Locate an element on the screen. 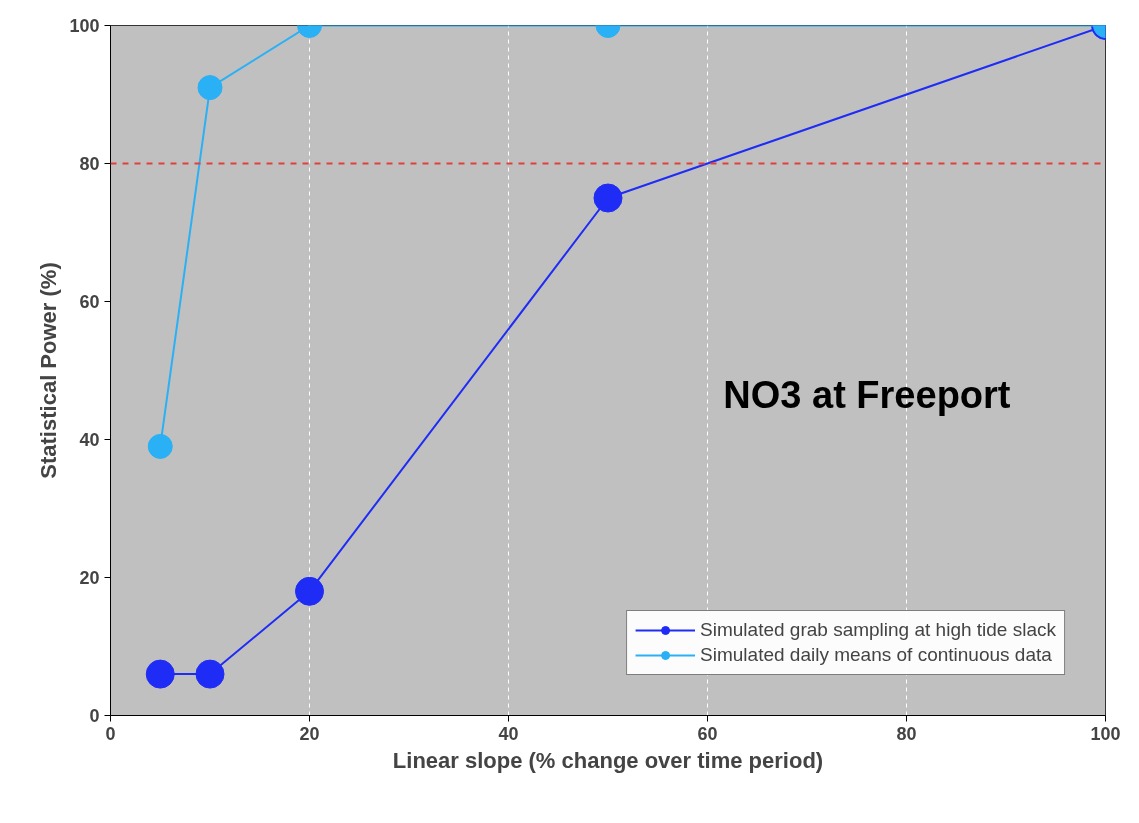 The height and width of the screenshot is (823, 1139). x-axis-title: Linear slope (% change over time period) is located at coordinates (608, 760).